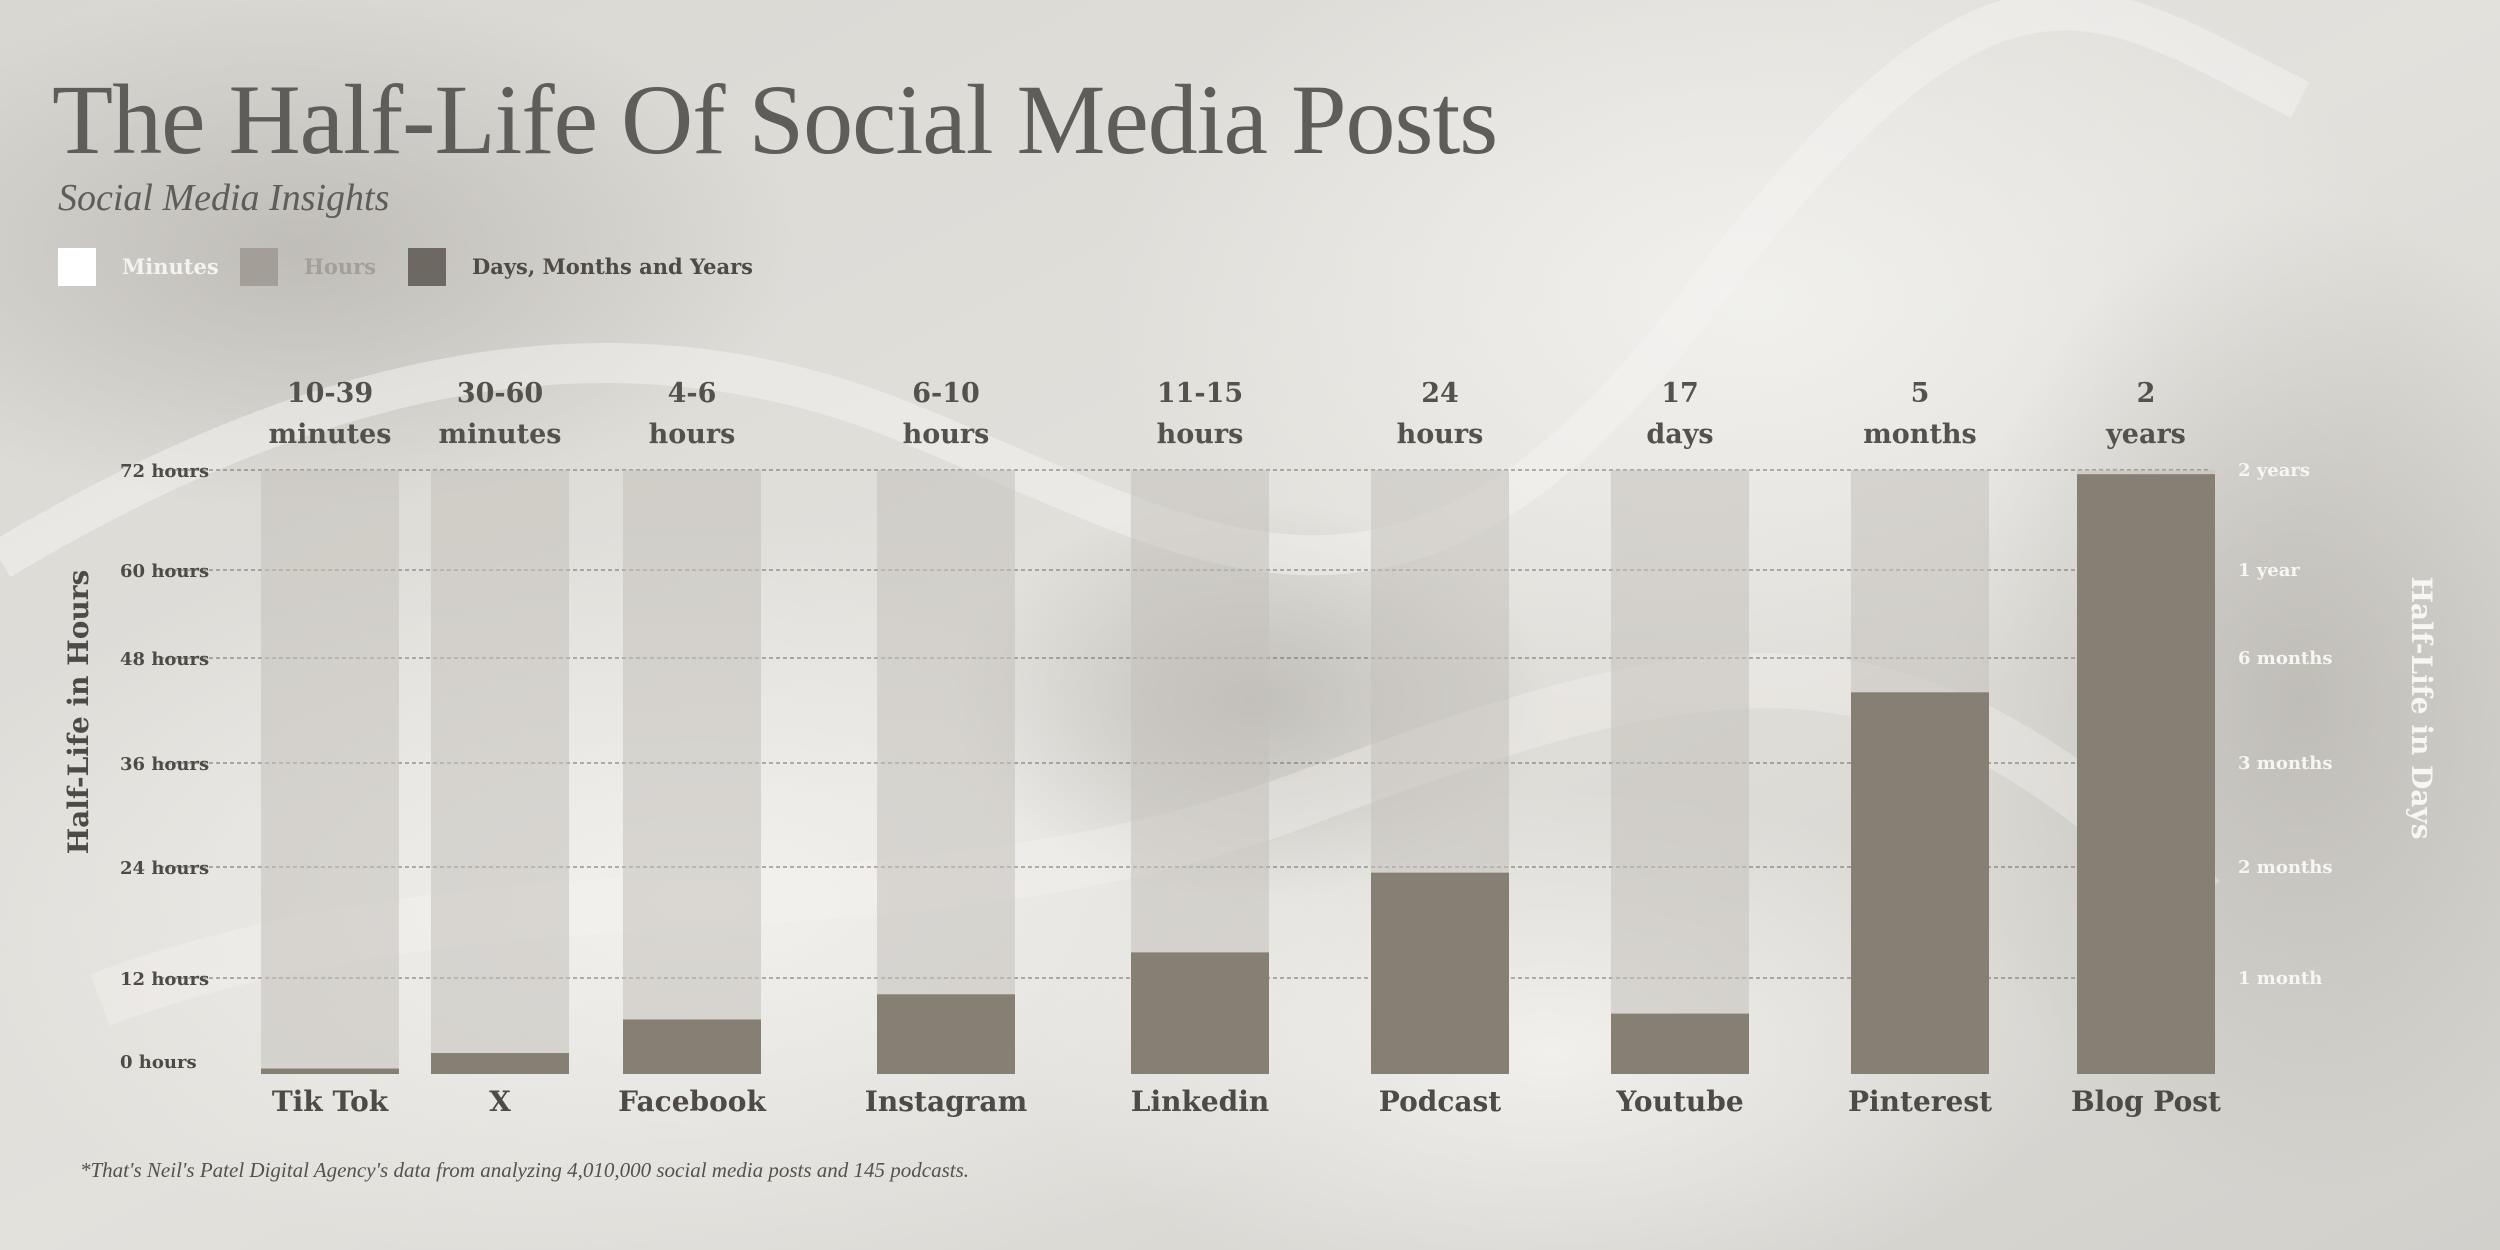  I want to click on right-axis-tick-label: 3 months, so click(2285, 763).